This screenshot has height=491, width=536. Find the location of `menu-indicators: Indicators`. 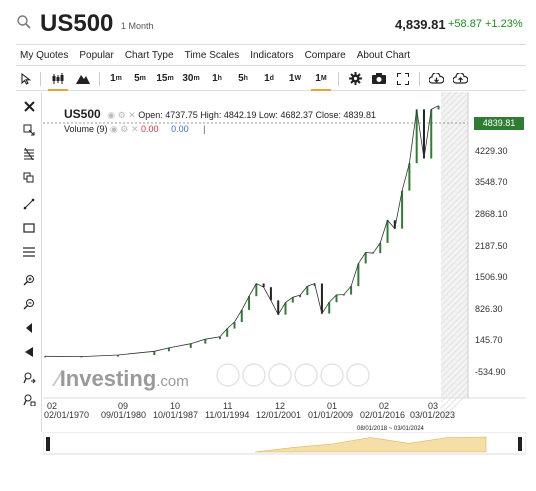

menu-indicators: Indicators is located at coordinates (272, 55).